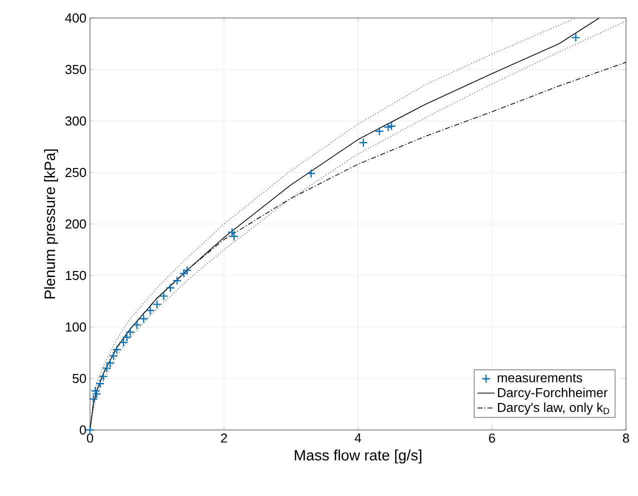 The width and height of the screenshot is (638, 496). What do you see at coordinates (83, 430) in the screenshot?
I see `y-tick-label: 0` at bounding box center [83, 430].